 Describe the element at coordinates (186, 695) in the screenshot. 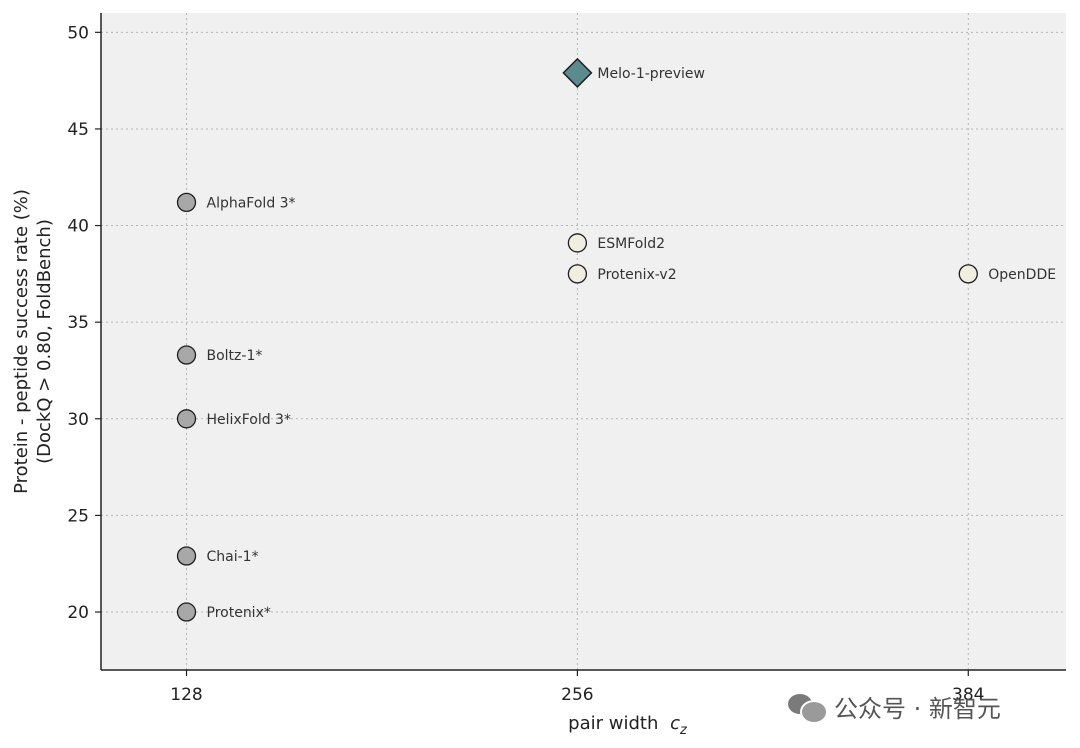

I see `x-tick-label: 128` at that location.